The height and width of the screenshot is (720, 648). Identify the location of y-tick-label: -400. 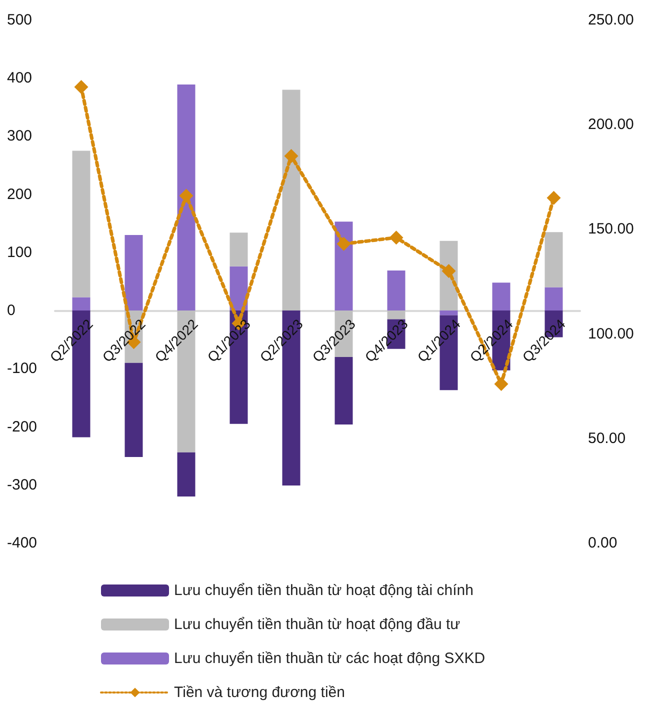
(22, 543).